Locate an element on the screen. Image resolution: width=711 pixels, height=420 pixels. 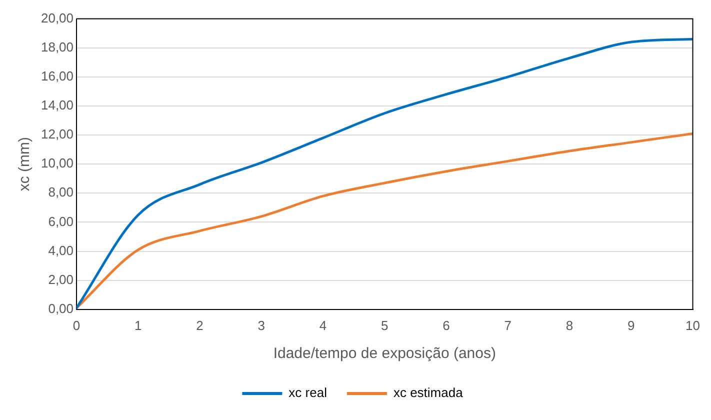
x-tick-label: 8 is located at coordinates (570, 325).